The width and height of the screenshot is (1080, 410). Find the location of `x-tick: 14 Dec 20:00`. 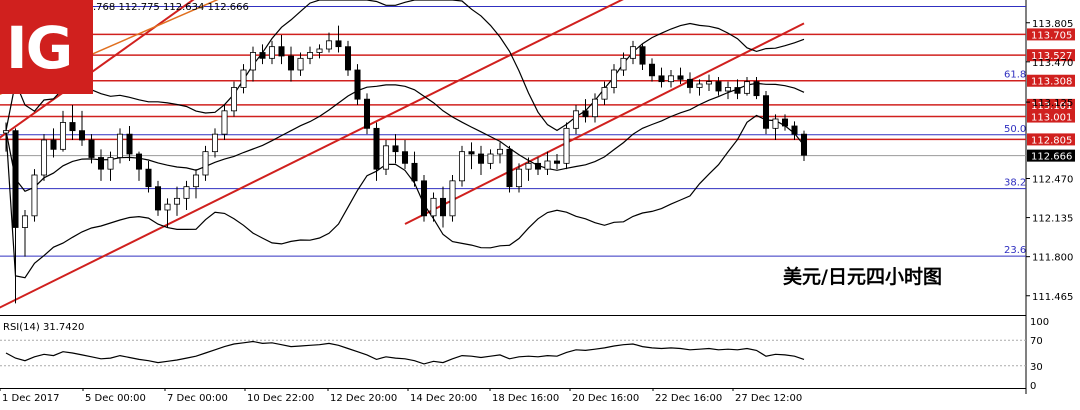

x-tick: 14 Dec 20:00 is located at coordinates (443, 398).